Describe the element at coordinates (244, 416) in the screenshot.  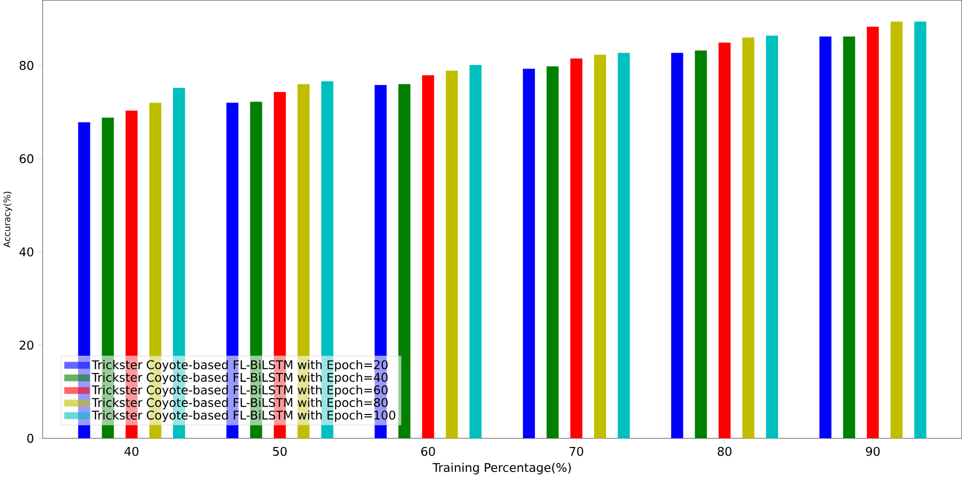
I see `legend-label: Trickster Coyote-based FL-BiLSTM with Epoch=100` at that location.